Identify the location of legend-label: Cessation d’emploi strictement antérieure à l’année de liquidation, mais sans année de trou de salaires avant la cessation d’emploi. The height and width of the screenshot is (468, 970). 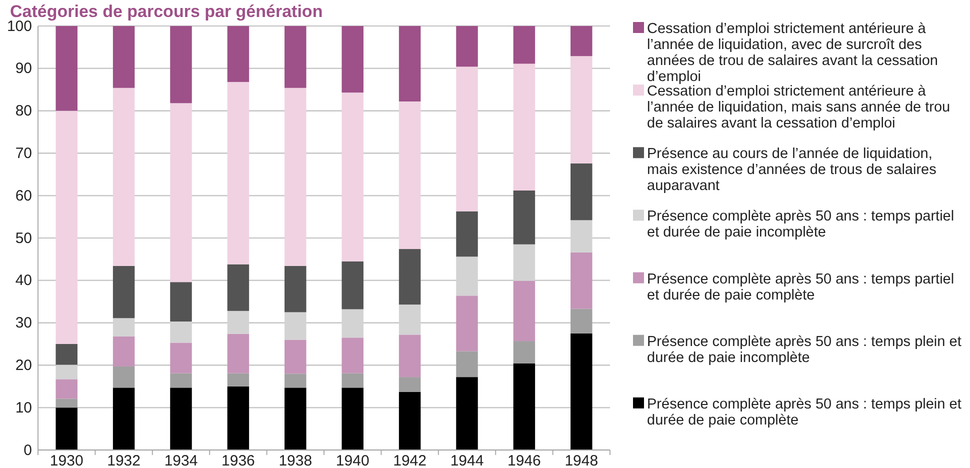
(798, 108).